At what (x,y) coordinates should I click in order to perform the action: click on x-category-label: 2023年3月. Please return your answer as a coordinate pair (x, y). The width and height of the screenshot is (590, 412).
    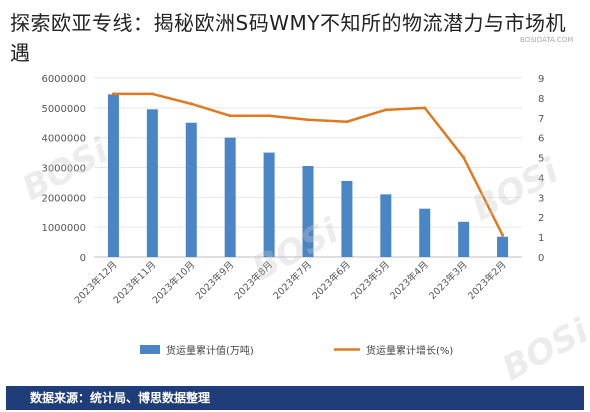
    Looking at the image, I should click on (447, 280).